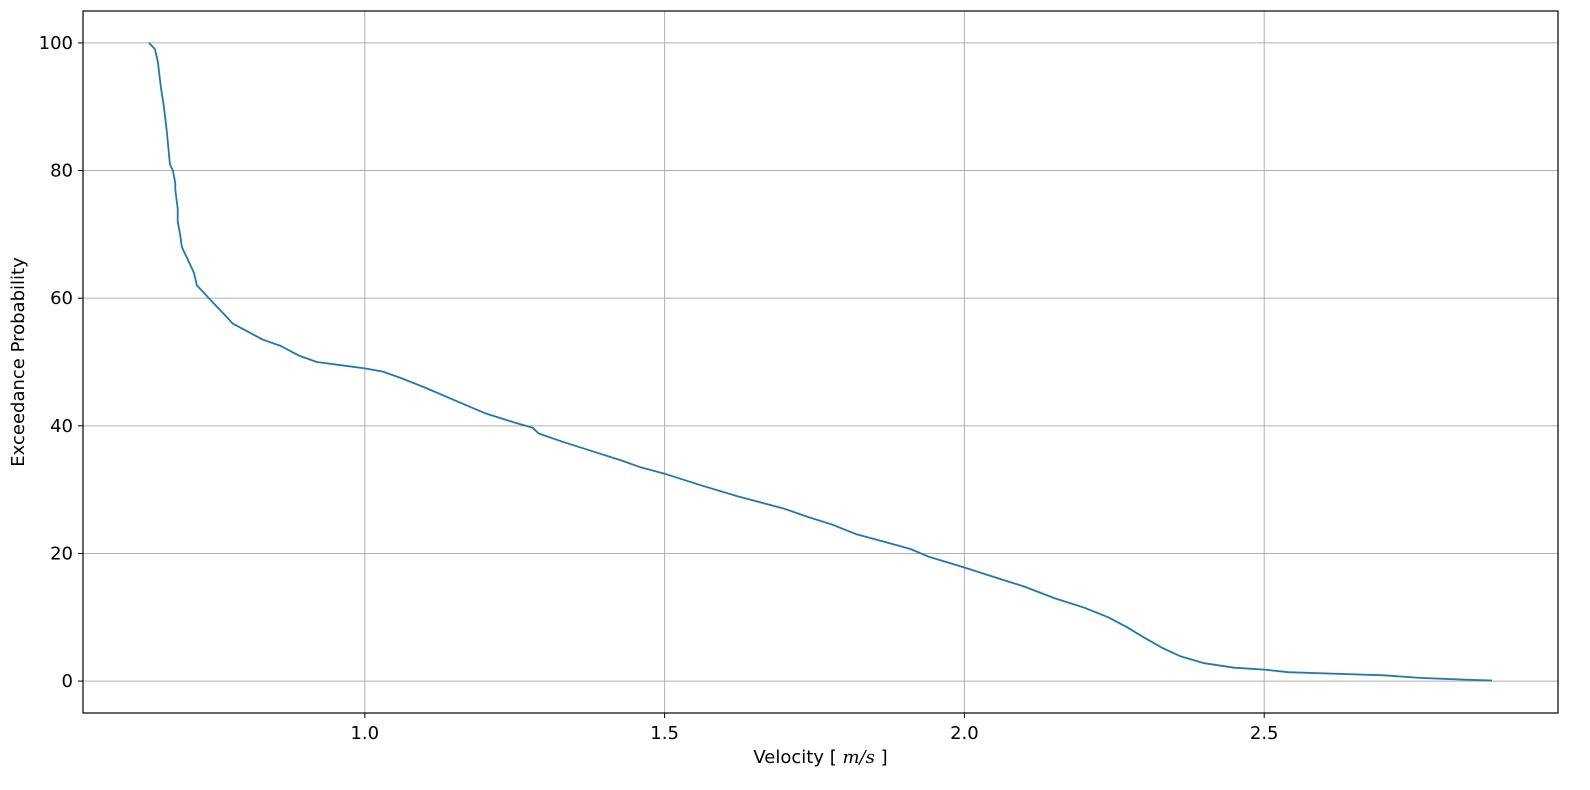  Describe the element at coordinates (67, 681) in the screenshot. I see `y-tick-label: 0` at that location.